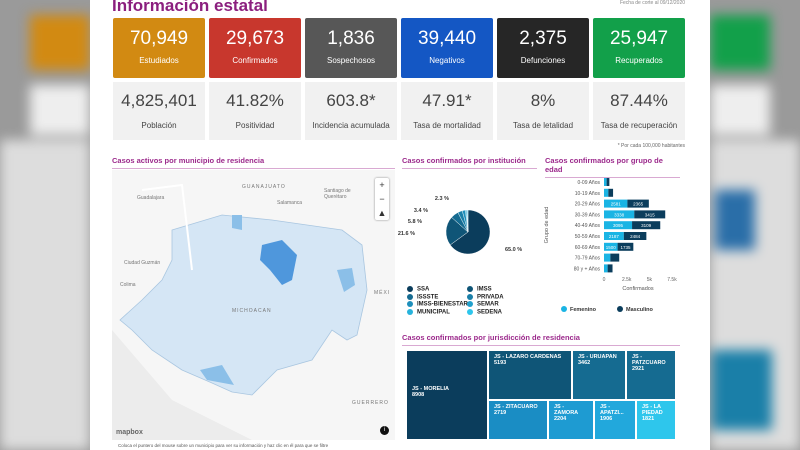  Describe the element at coordinates (470, 232) in the screenshot. I see `pie-slice-ssa` at that location.